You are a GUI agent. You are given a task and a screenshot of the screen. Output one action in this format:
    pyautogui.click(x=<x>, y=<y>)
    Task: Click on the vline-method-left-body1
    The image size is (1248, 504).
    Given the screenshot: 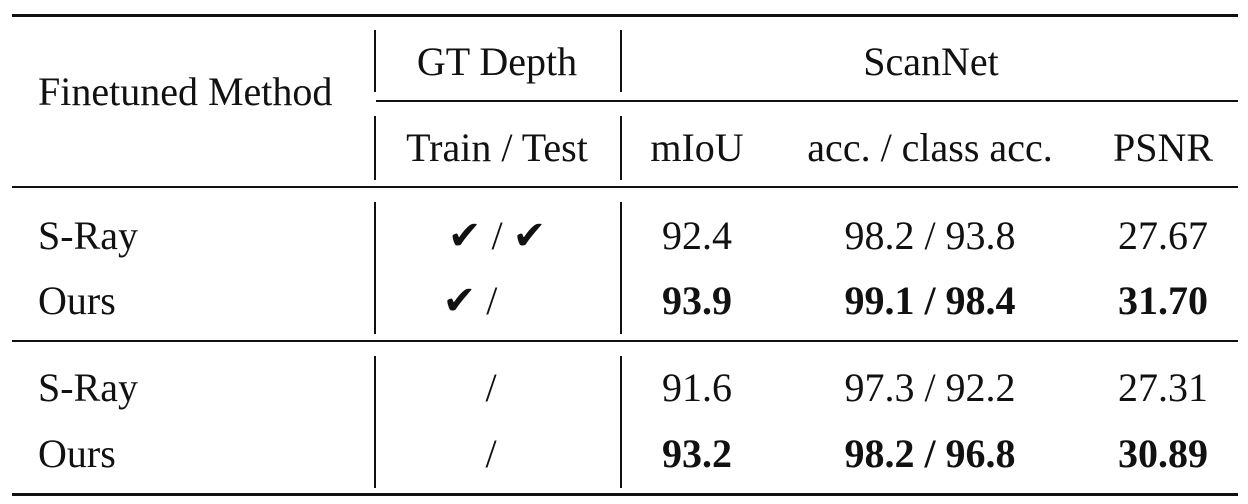 What is the action you would take?
    pyautogui.click(x=375, y=268)
    